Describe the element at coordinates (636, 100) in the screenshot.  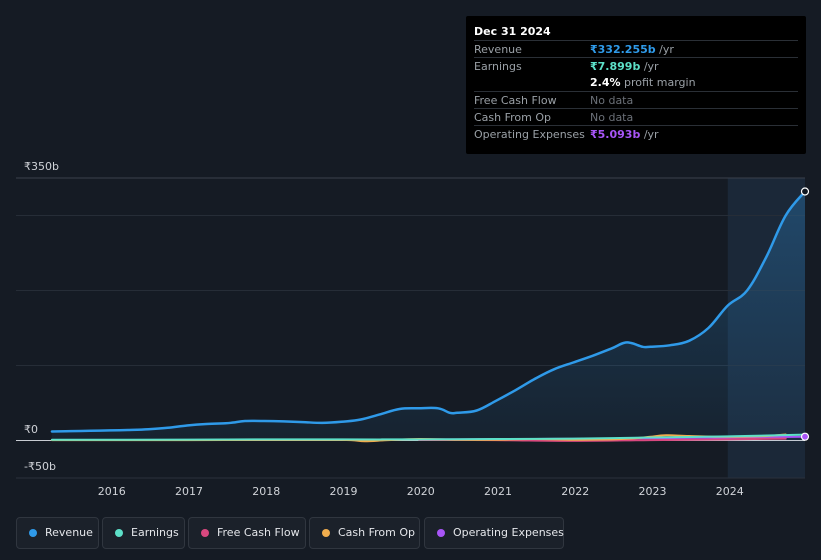
I see `tooltip-row-fcf: Free Cash Flow No data` at that location.